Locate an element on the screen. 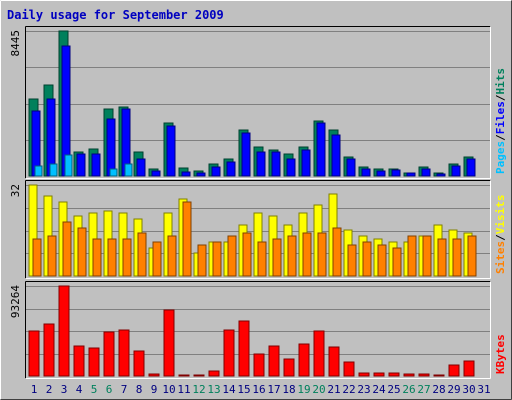  x-label-day-24: 24 is located at coordinates (379, 389).